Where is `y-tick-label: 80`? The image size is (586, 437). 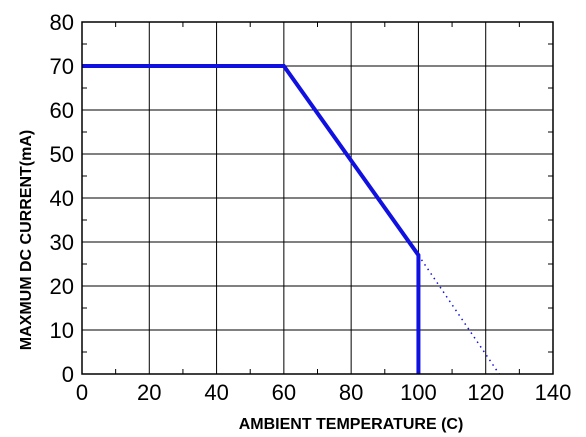 y-tick-label: 80 is located at coordinates (62, 22).